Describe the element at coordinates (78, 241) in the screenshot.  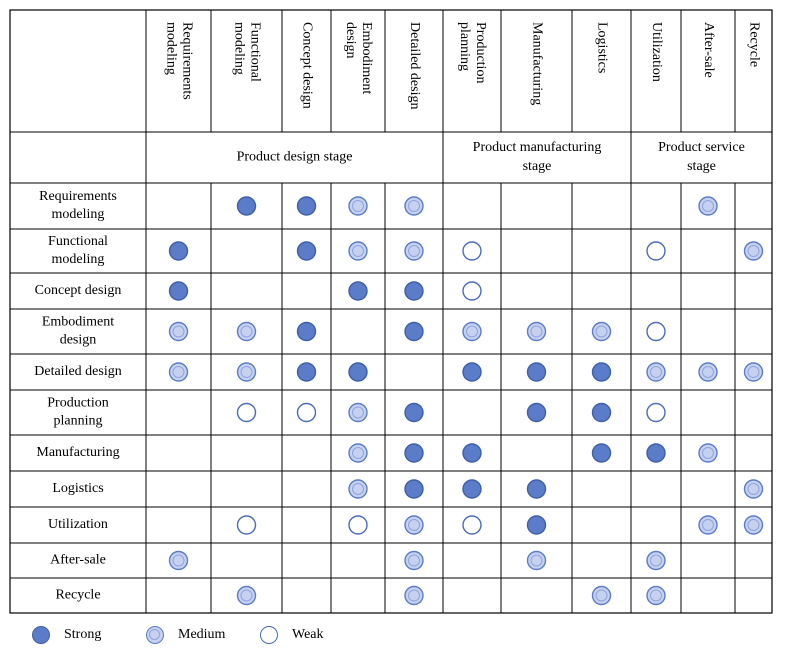
I see `row-label: Functional` at that location.